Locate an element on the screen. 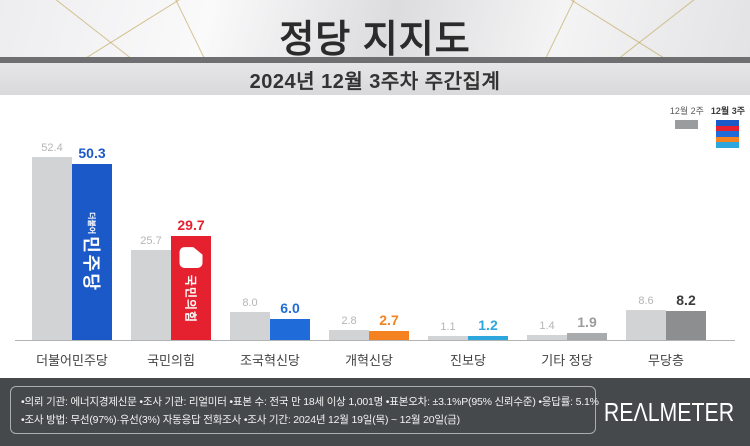  realmeter-logo: REΛLMETER is located at coordinates (669, 411).